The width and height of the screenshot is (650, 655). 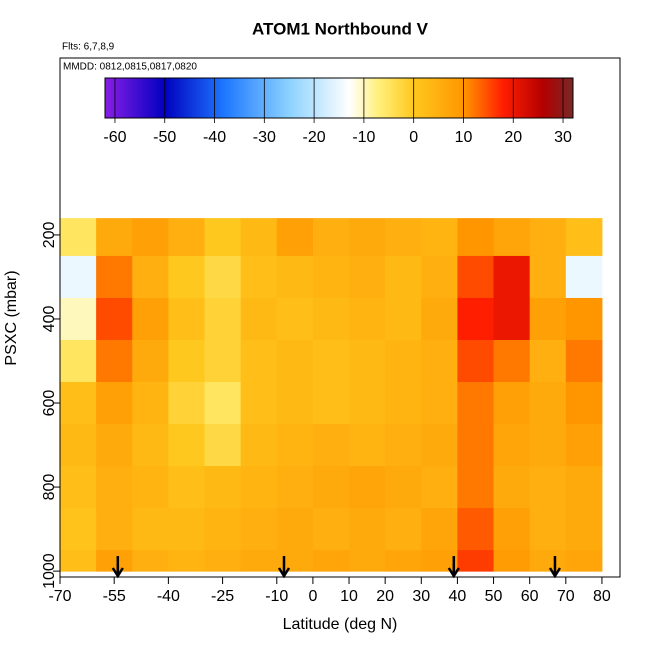 What do you see at coordinates (264, 137) in the screenshot?
I see `colorbar-tick-label: -30` at bounding box center [264, 137].